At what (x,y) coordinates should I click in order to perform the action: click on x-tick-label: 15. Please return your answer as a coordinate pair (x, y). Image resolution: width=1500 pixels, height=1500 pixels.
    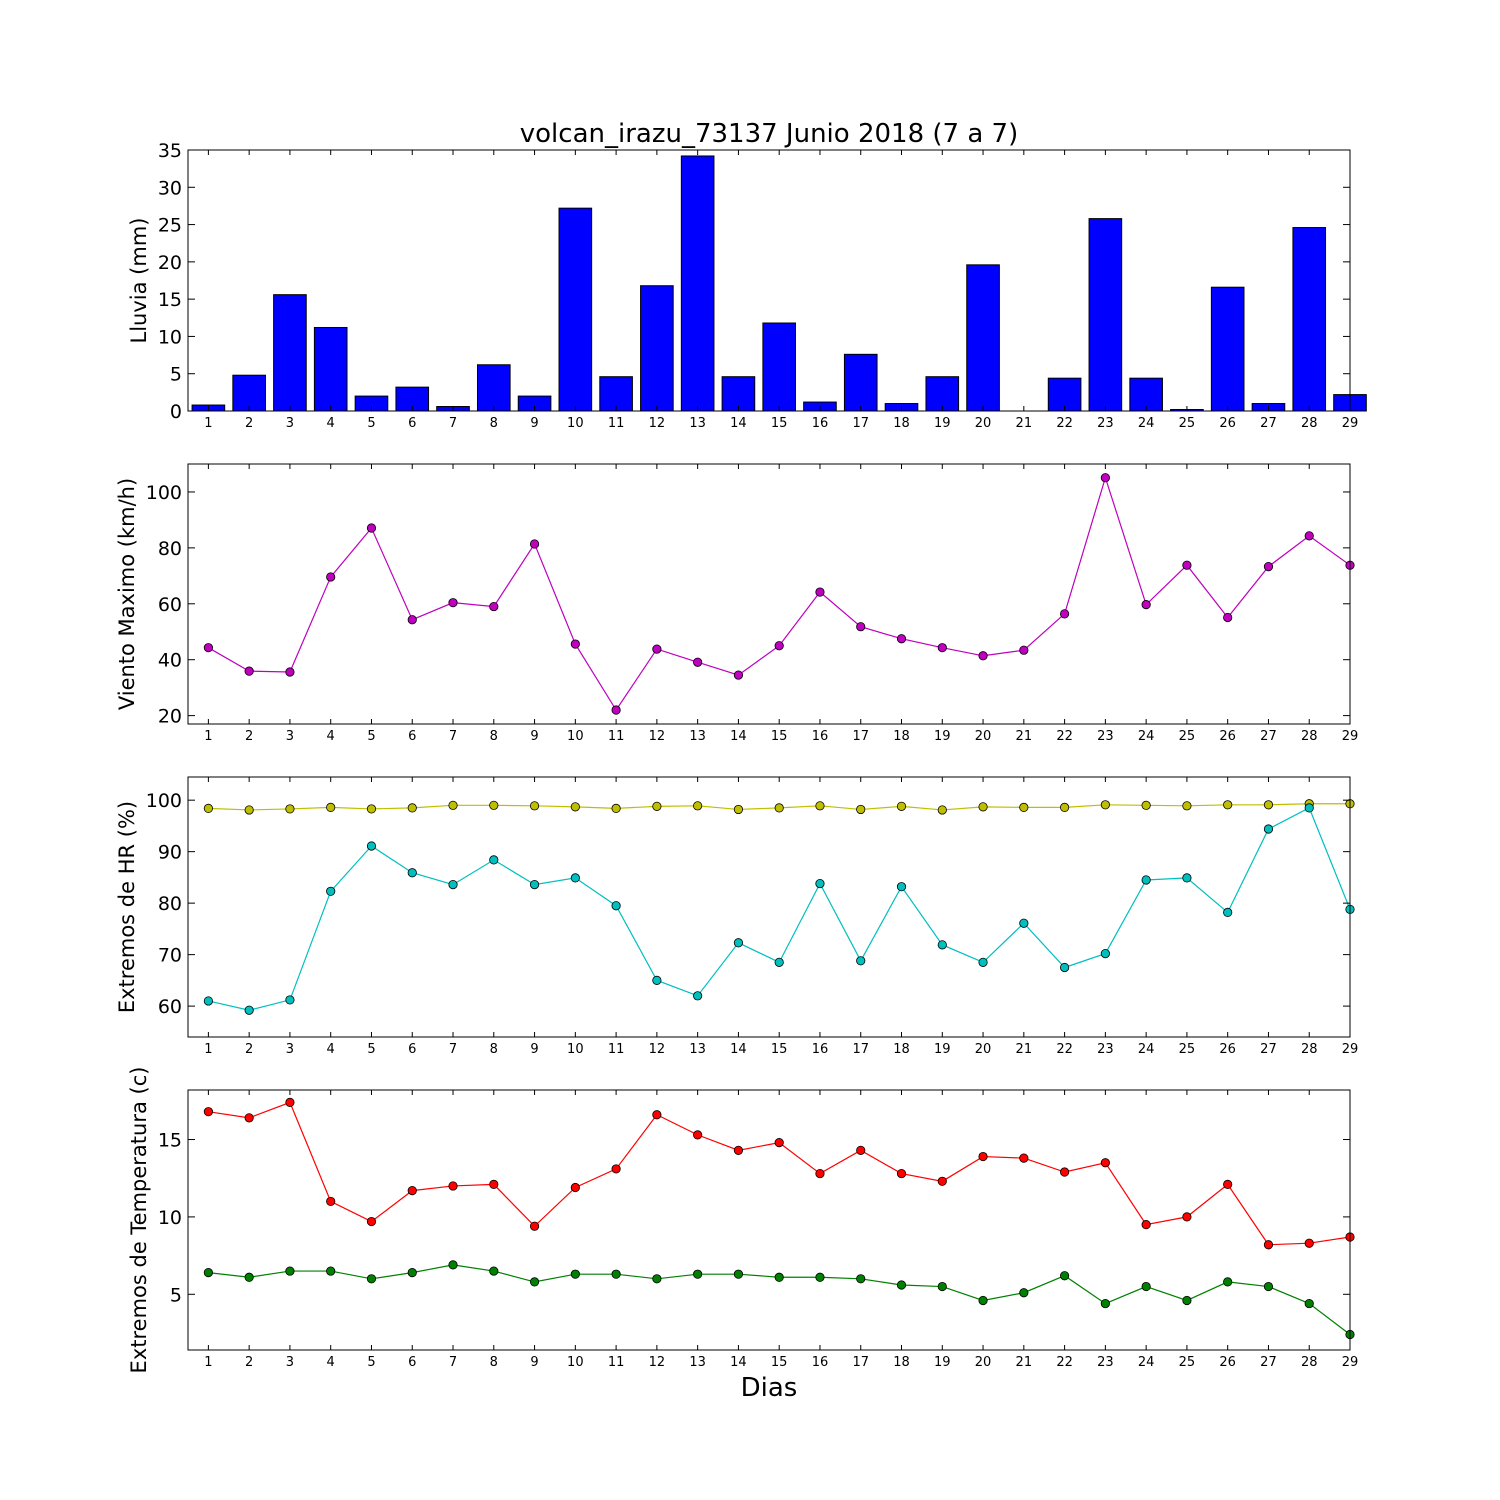
    Looking at the image, I should click on (779, 736).